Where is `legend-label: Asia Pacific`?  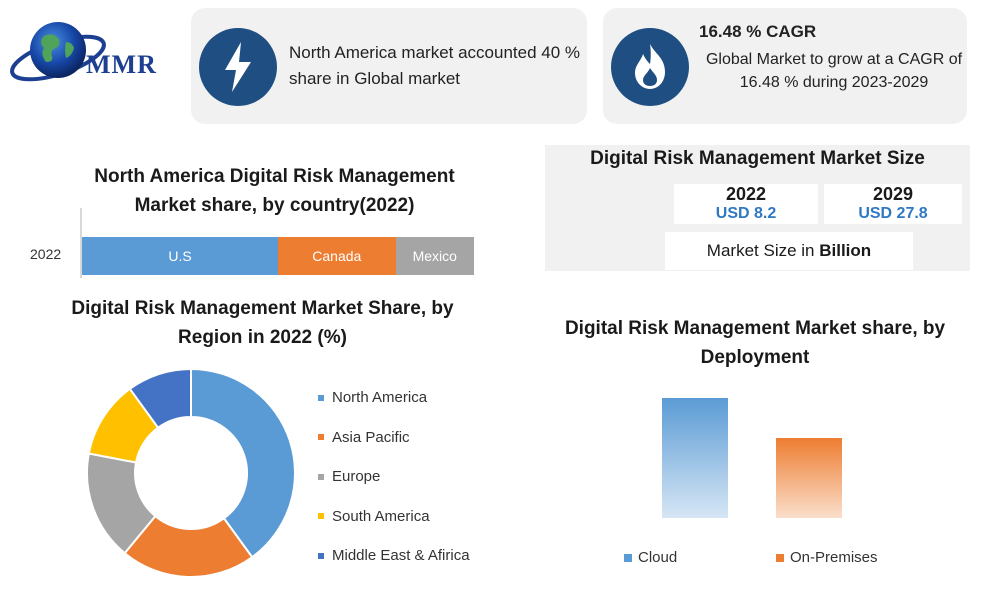
legend-label: Asia Pacific is located at coordinates (371, 437).